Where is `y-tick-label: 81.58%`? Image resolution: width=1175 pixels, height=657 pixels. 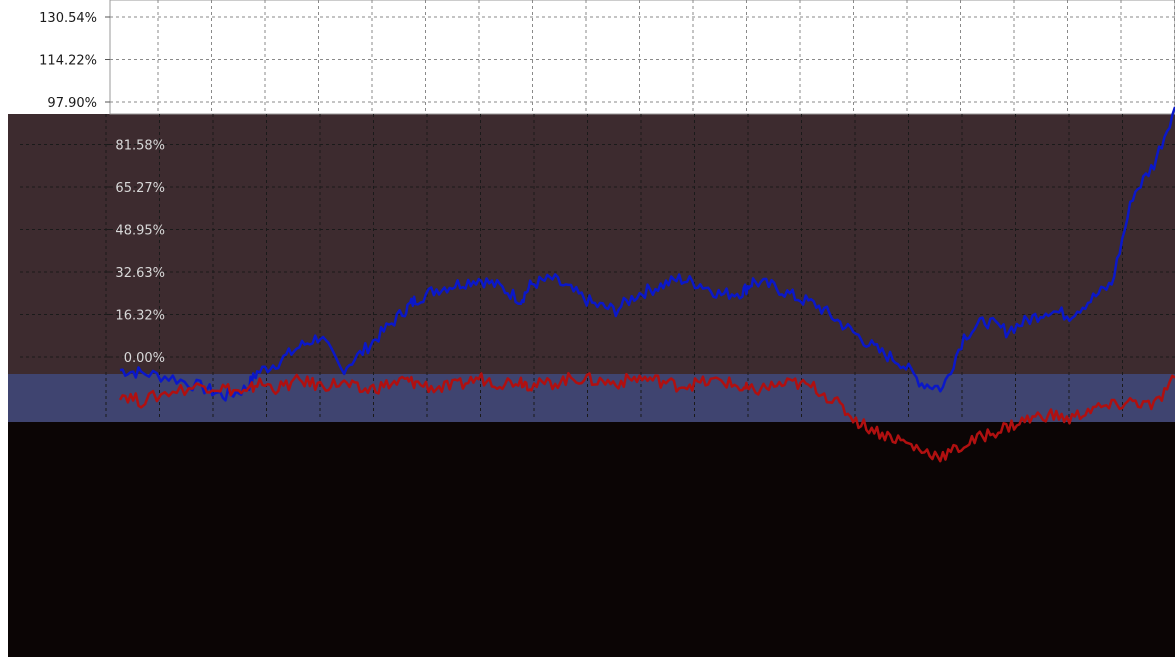 y-tick-label: 81.58% is located at coordinates (140, 146).